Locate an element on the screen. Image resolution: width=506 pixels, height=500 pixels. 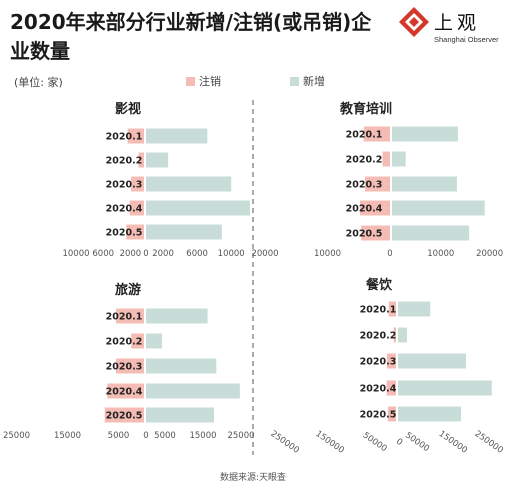
tick-left-p1-1: 10000 is located at coordinates (327, 254).